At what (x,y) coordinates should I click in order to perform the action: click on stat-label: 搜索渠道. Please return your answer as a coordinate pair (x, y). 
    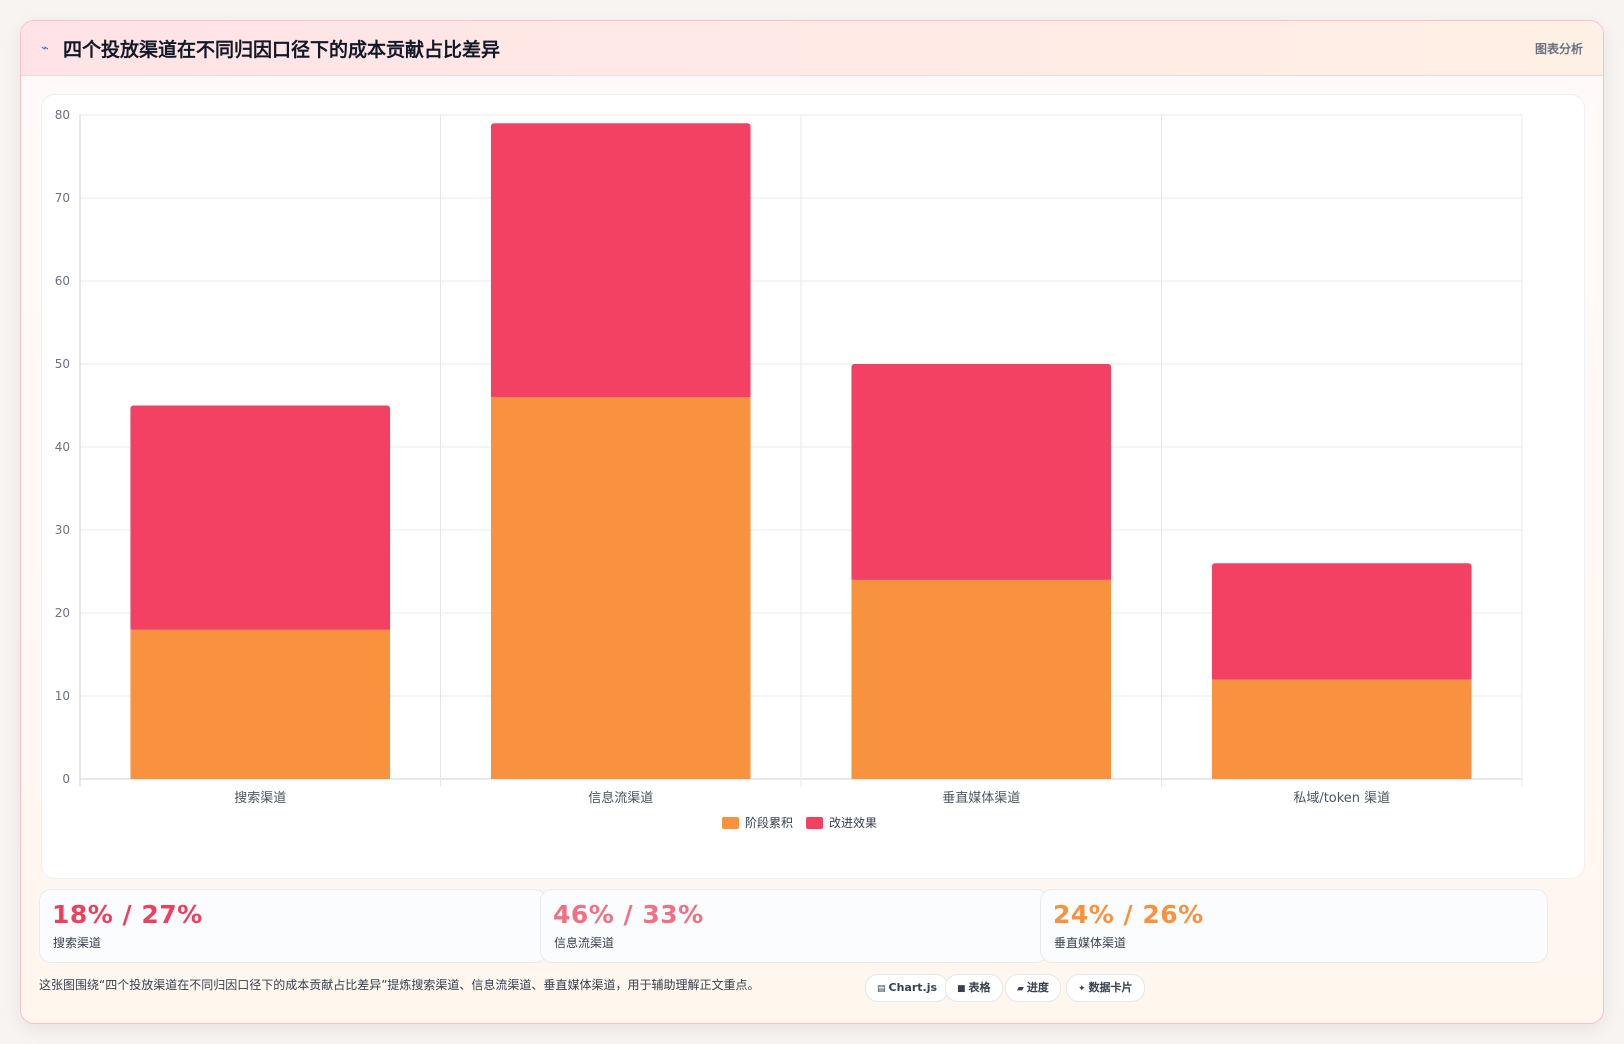
    Looking at the image, I should click on (77, 943).